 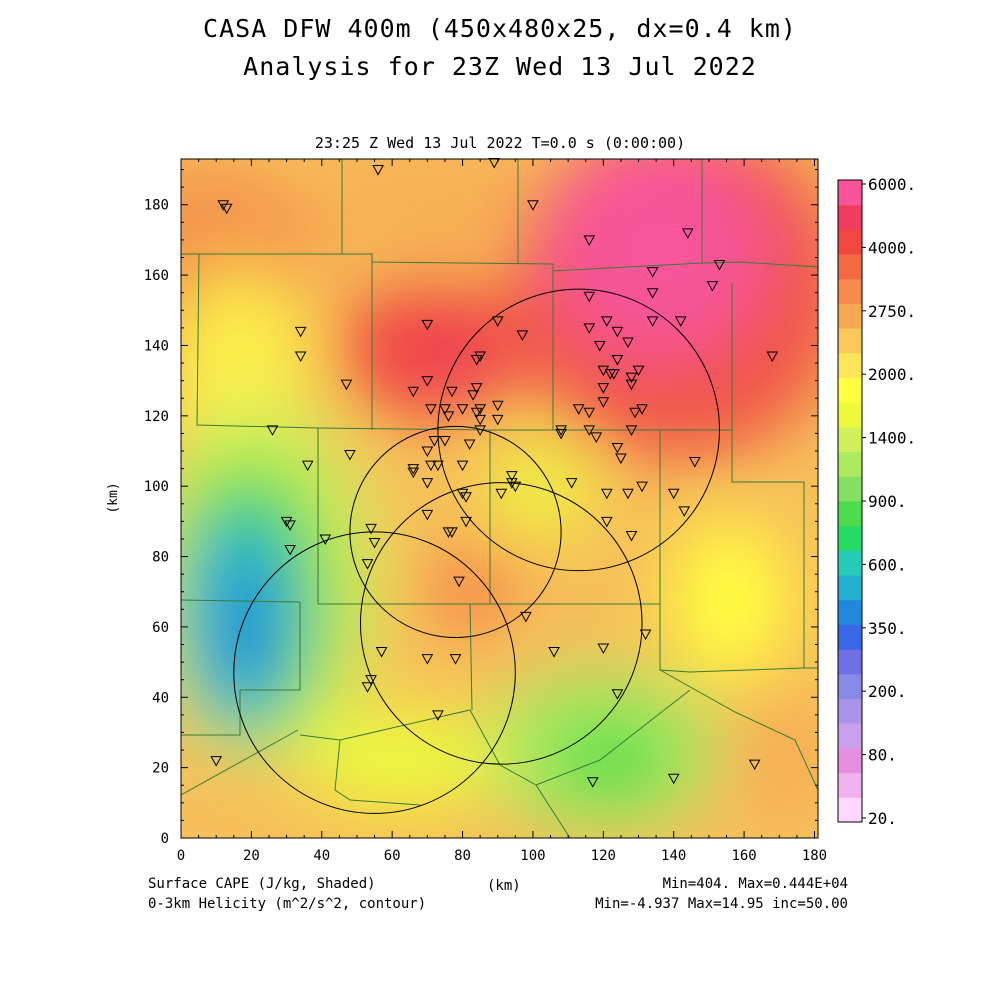 I want to click on y-tick-label: 0, so click(x=165, y=839).